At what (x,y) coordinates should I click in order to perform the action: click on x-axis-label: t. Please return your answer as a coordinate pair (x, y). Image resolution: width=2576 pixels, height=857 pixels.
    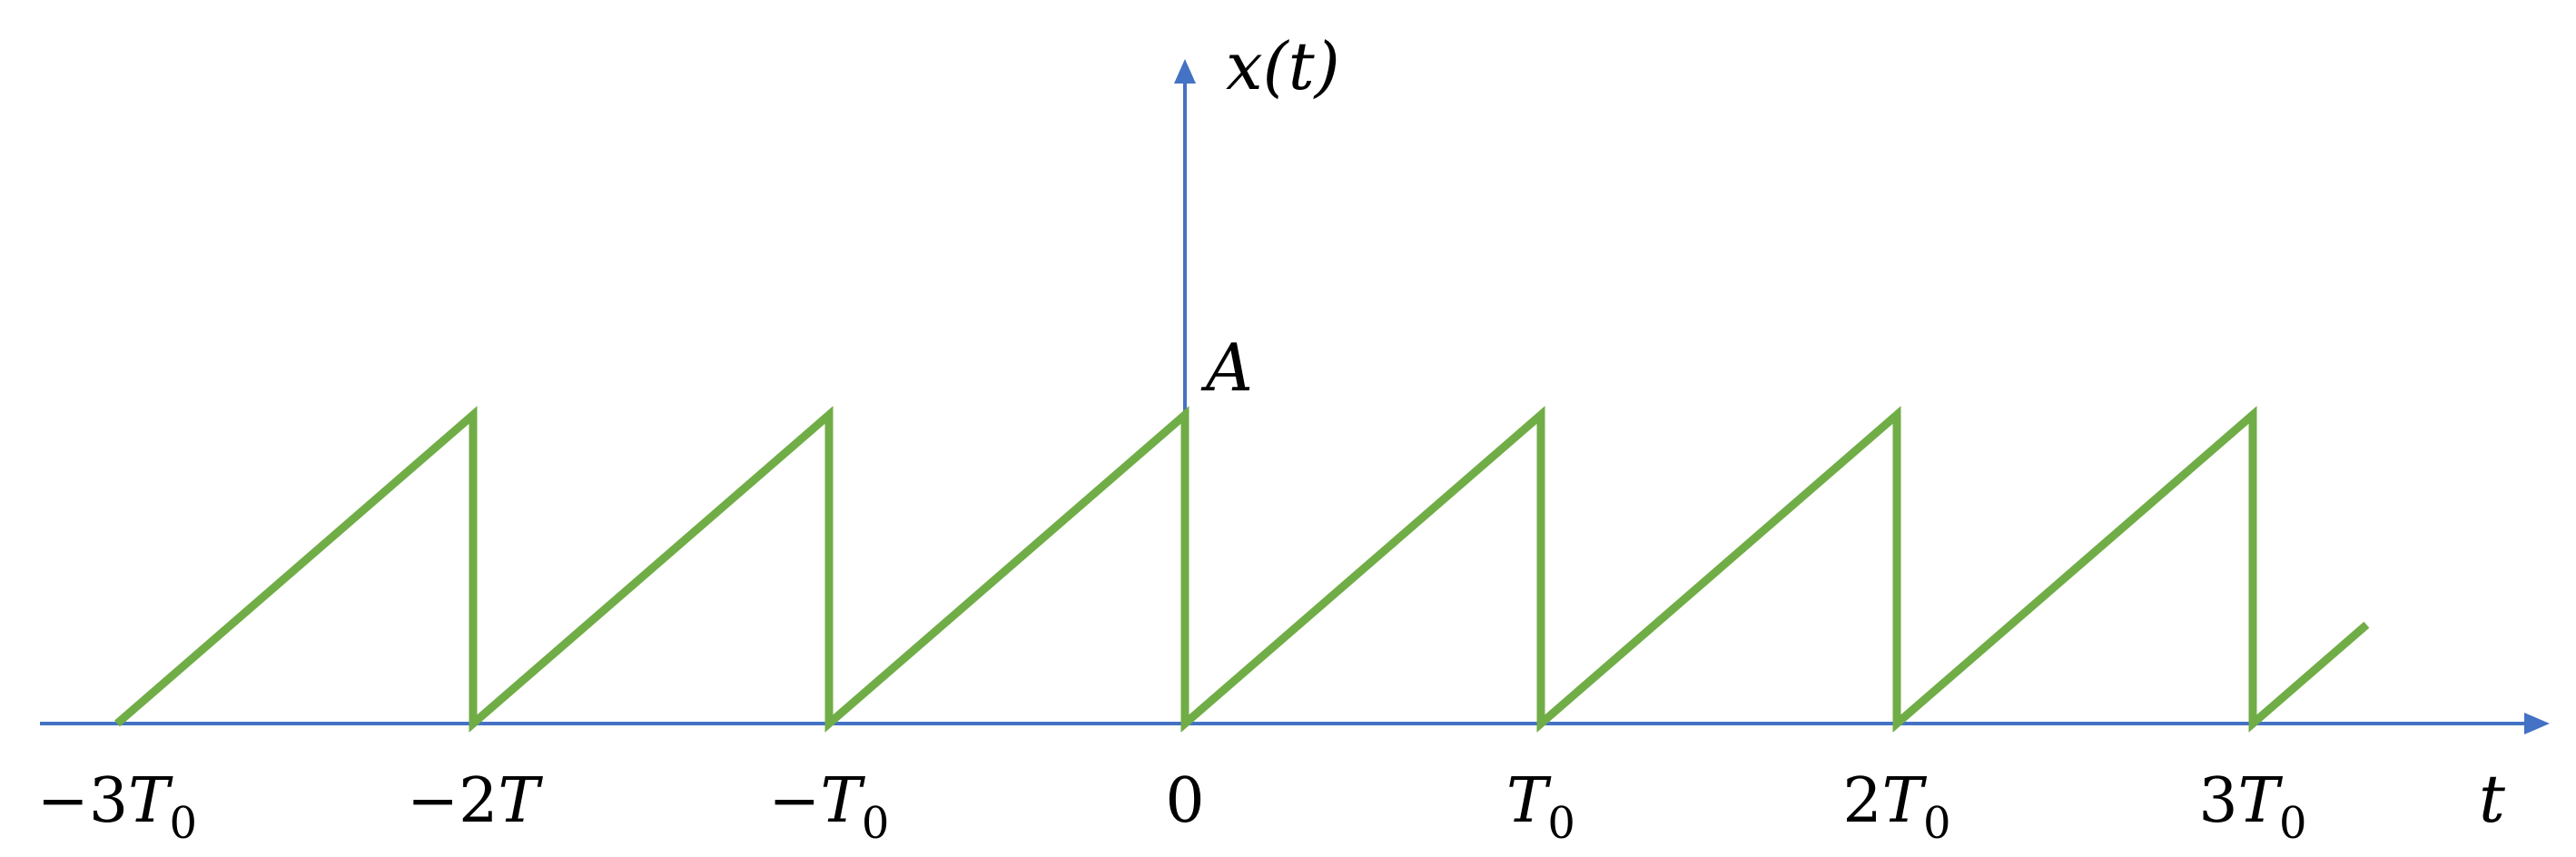
    Looking at the image, I should click on (2492, 799).